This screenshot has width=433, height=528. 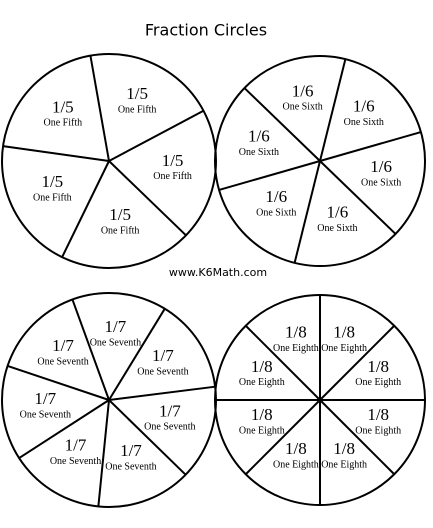 I want to click on website: www.K6Math.com, so click(x=218, y=272).